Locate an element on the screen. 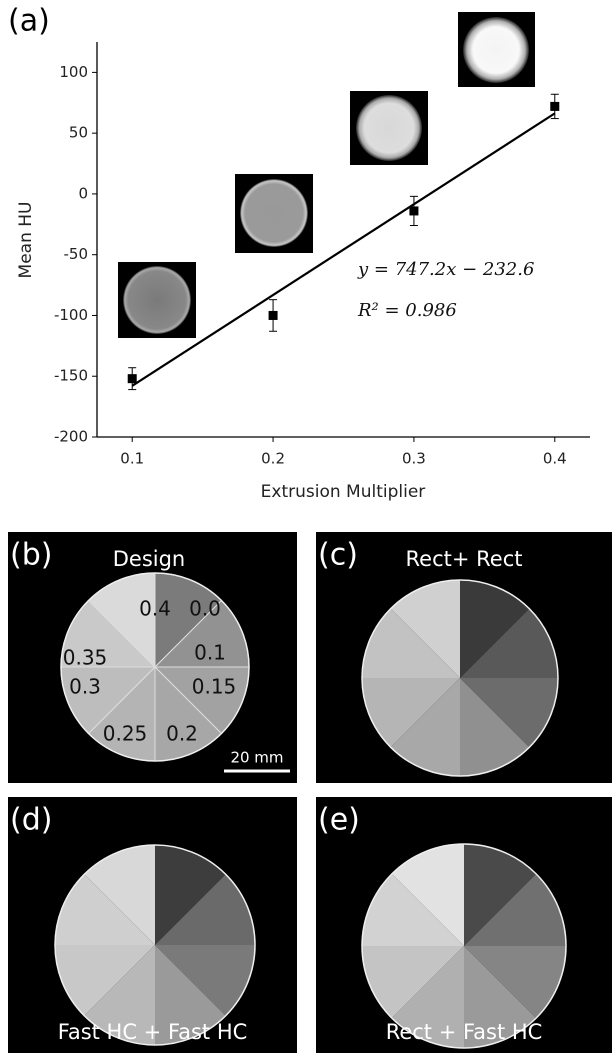 Image resolution: width=612 pixels, height=1053 pixels. panel-label: (e) is located at coordinates (339, 820).